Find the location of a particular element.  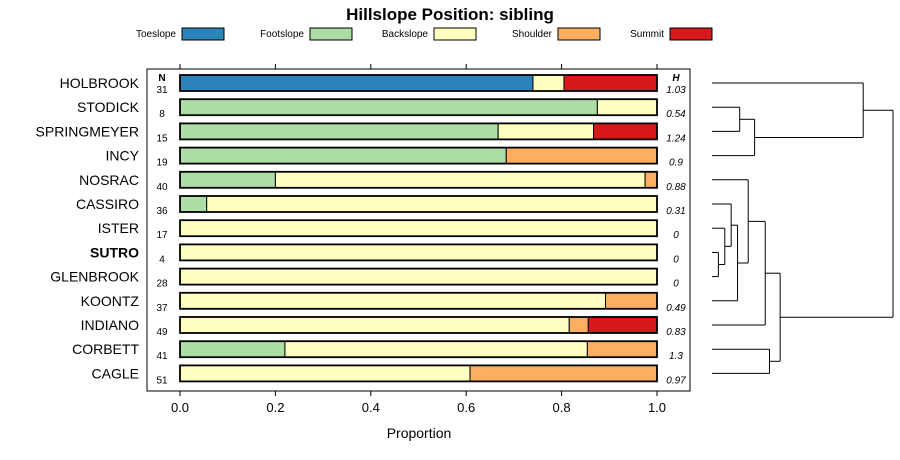

h-value: 1.3 is located at coordinates (676, 356).